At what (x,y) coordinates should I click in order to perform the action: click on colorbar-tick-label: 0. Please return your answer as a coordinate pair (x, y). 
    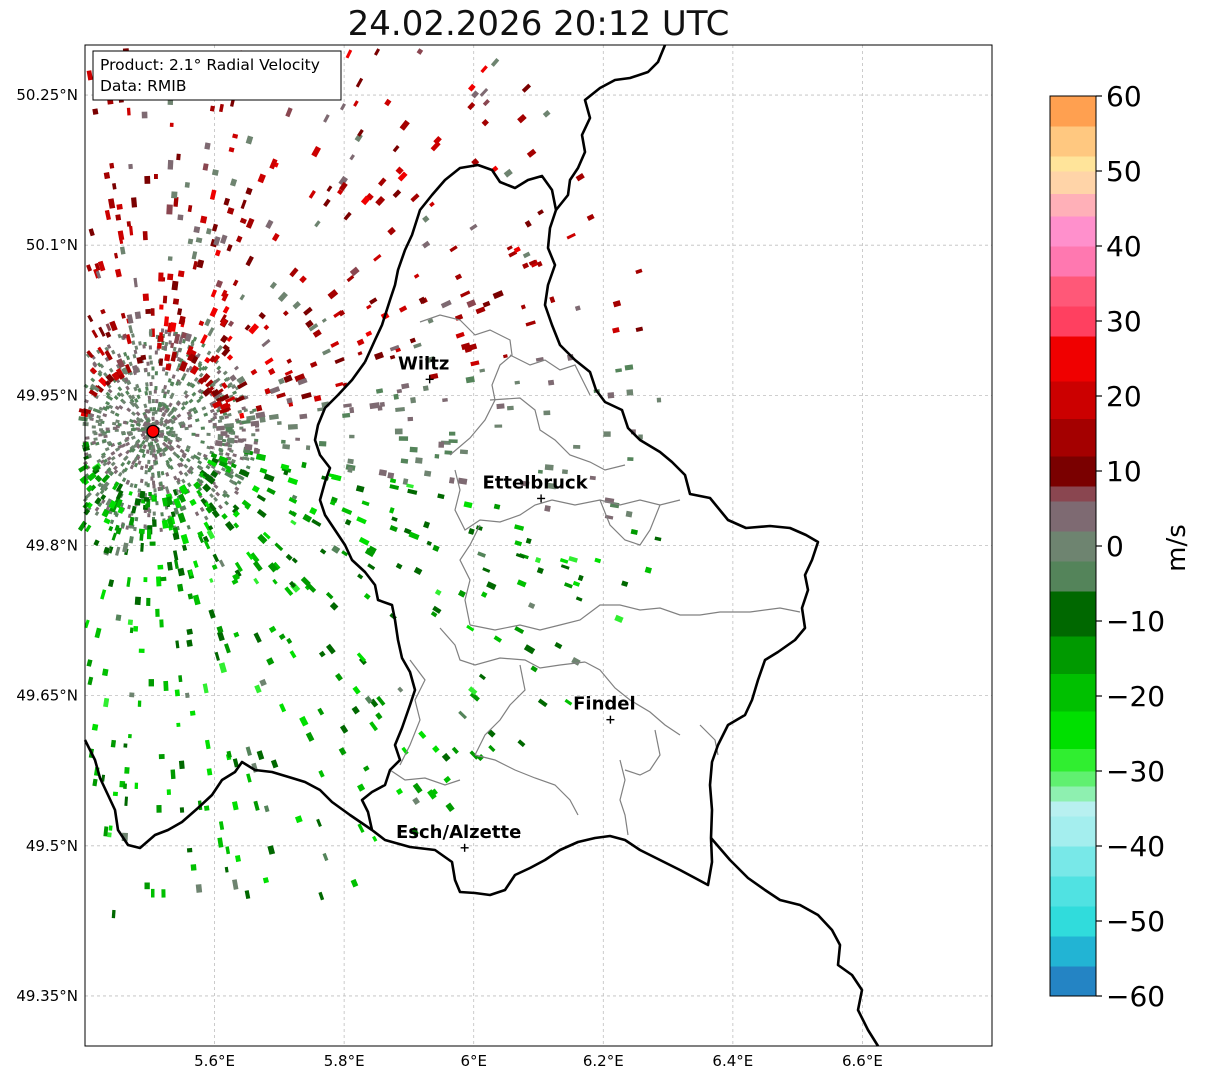
    Looking at the image, I should click on (1115, 546).